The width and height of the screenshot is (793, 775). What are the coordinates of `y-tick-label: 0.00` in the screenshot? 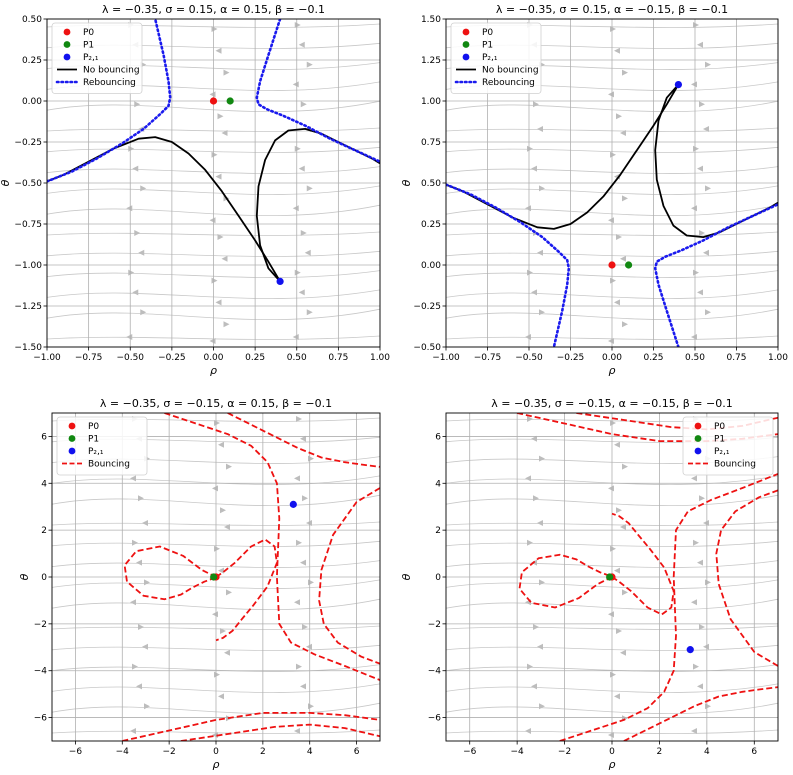 It's located at (431, 266).